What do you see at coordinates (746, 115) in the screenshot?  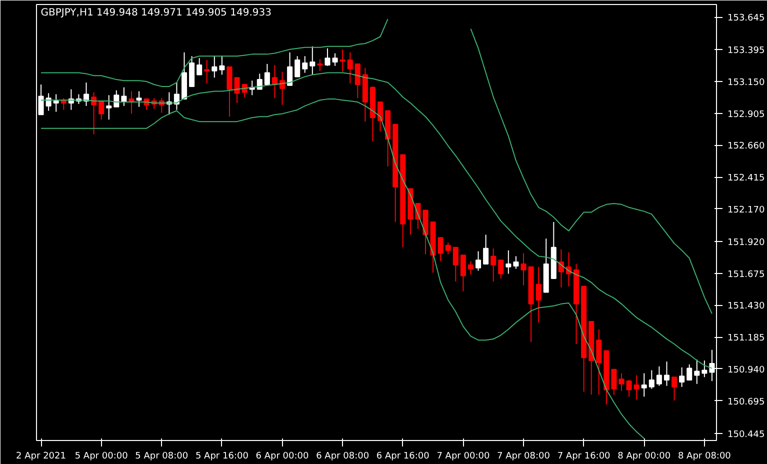 I see `y-tick-label: 152.905` at bounding box center [746, 115].